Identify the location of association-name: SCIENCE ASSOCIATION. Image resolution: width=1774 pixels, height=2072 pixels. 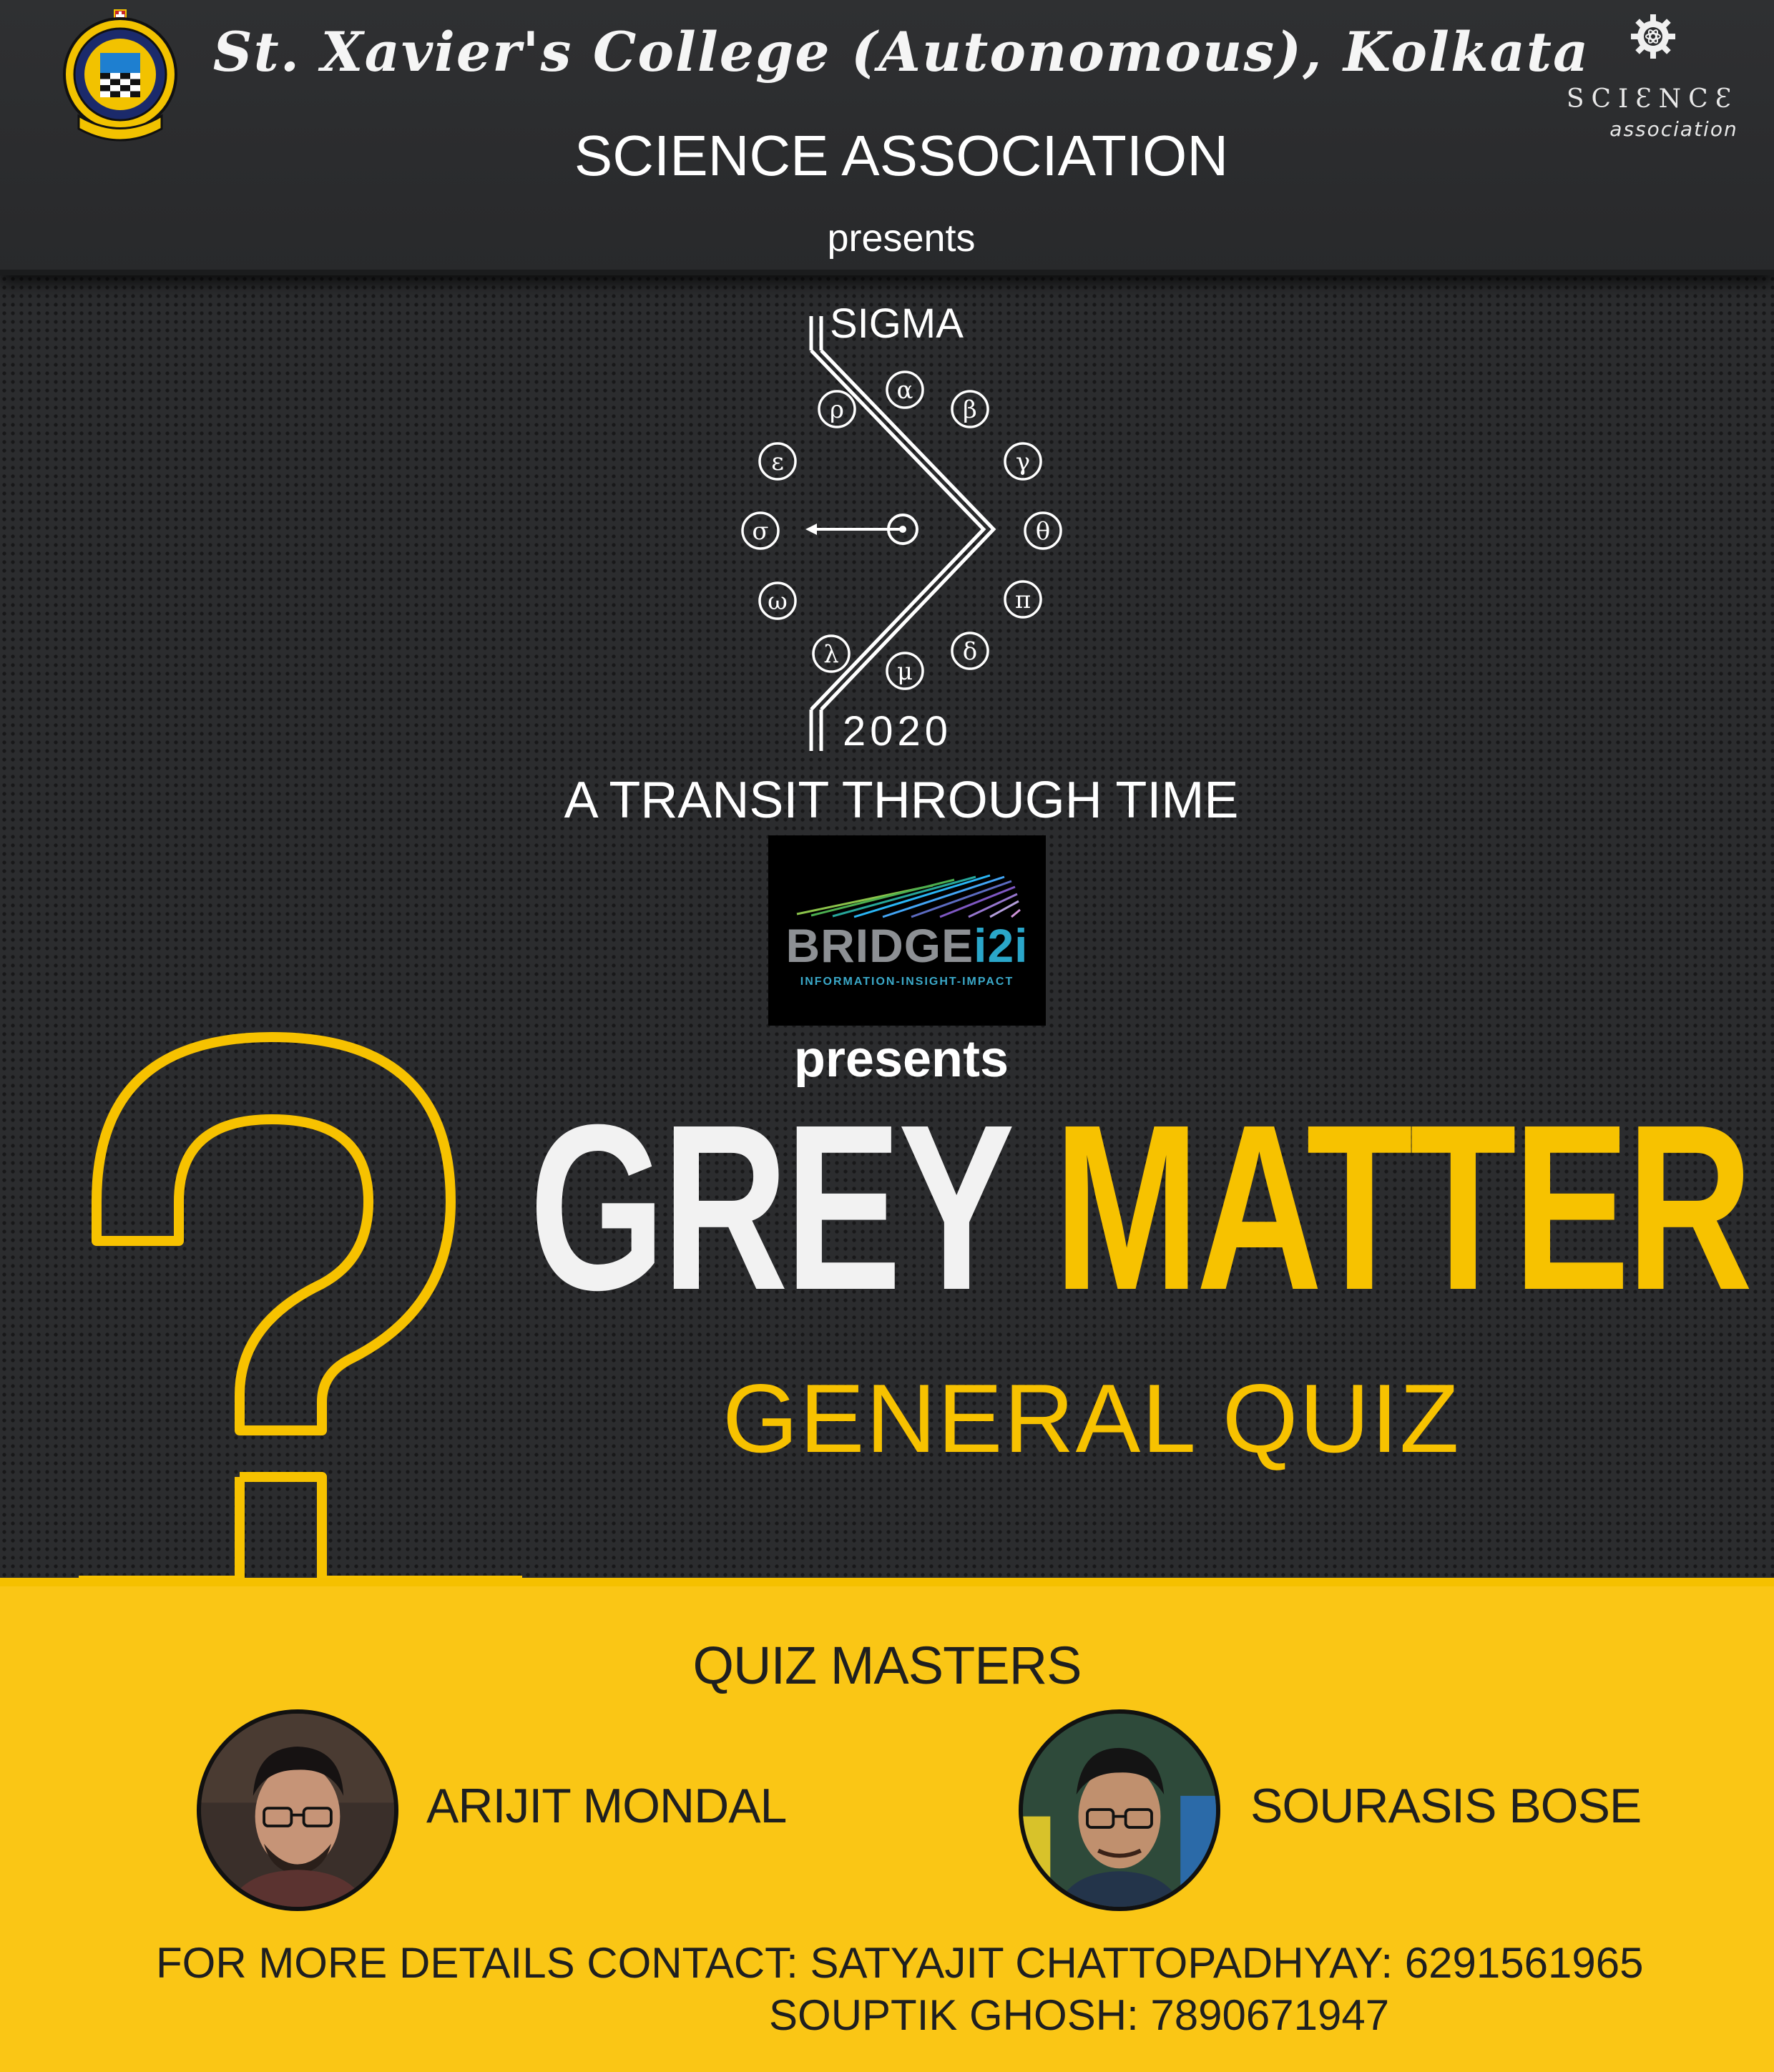
(901, 155).